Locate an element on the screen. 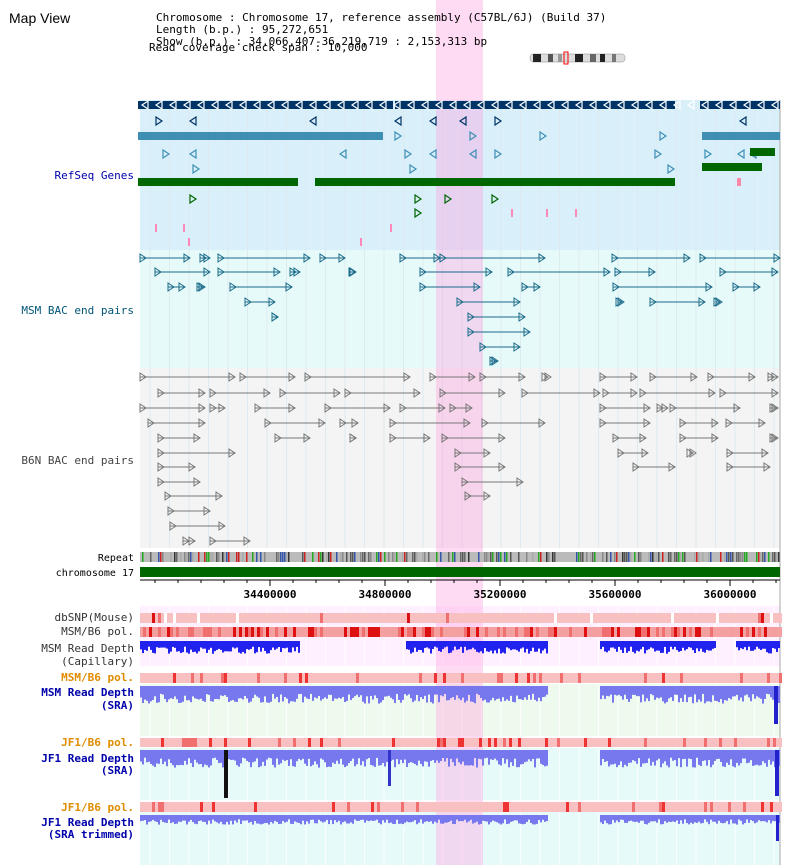 The height and width of the screenshot is (865, 800). dbsnp-label: dbSNP(Mouse) is located at coordinates (94, 617).